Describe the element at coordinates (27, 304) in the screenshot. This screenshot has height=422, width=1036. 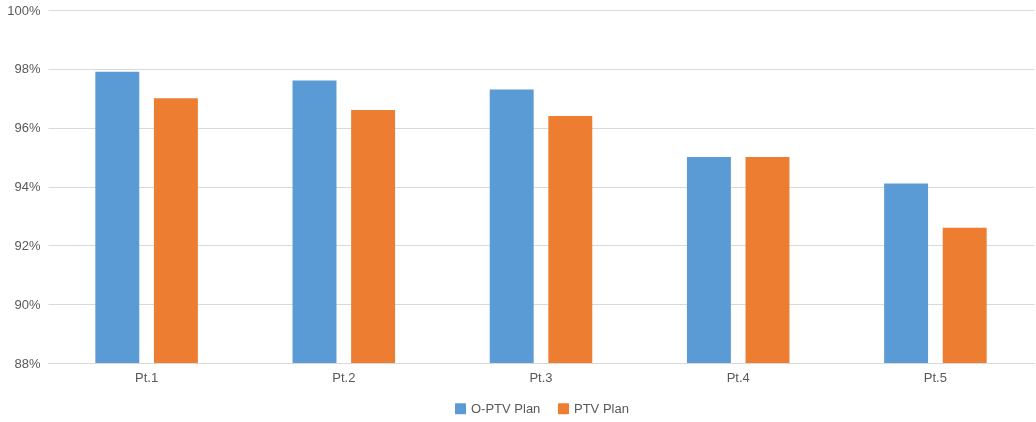
I see `y-tick-label: 90%` at that location.